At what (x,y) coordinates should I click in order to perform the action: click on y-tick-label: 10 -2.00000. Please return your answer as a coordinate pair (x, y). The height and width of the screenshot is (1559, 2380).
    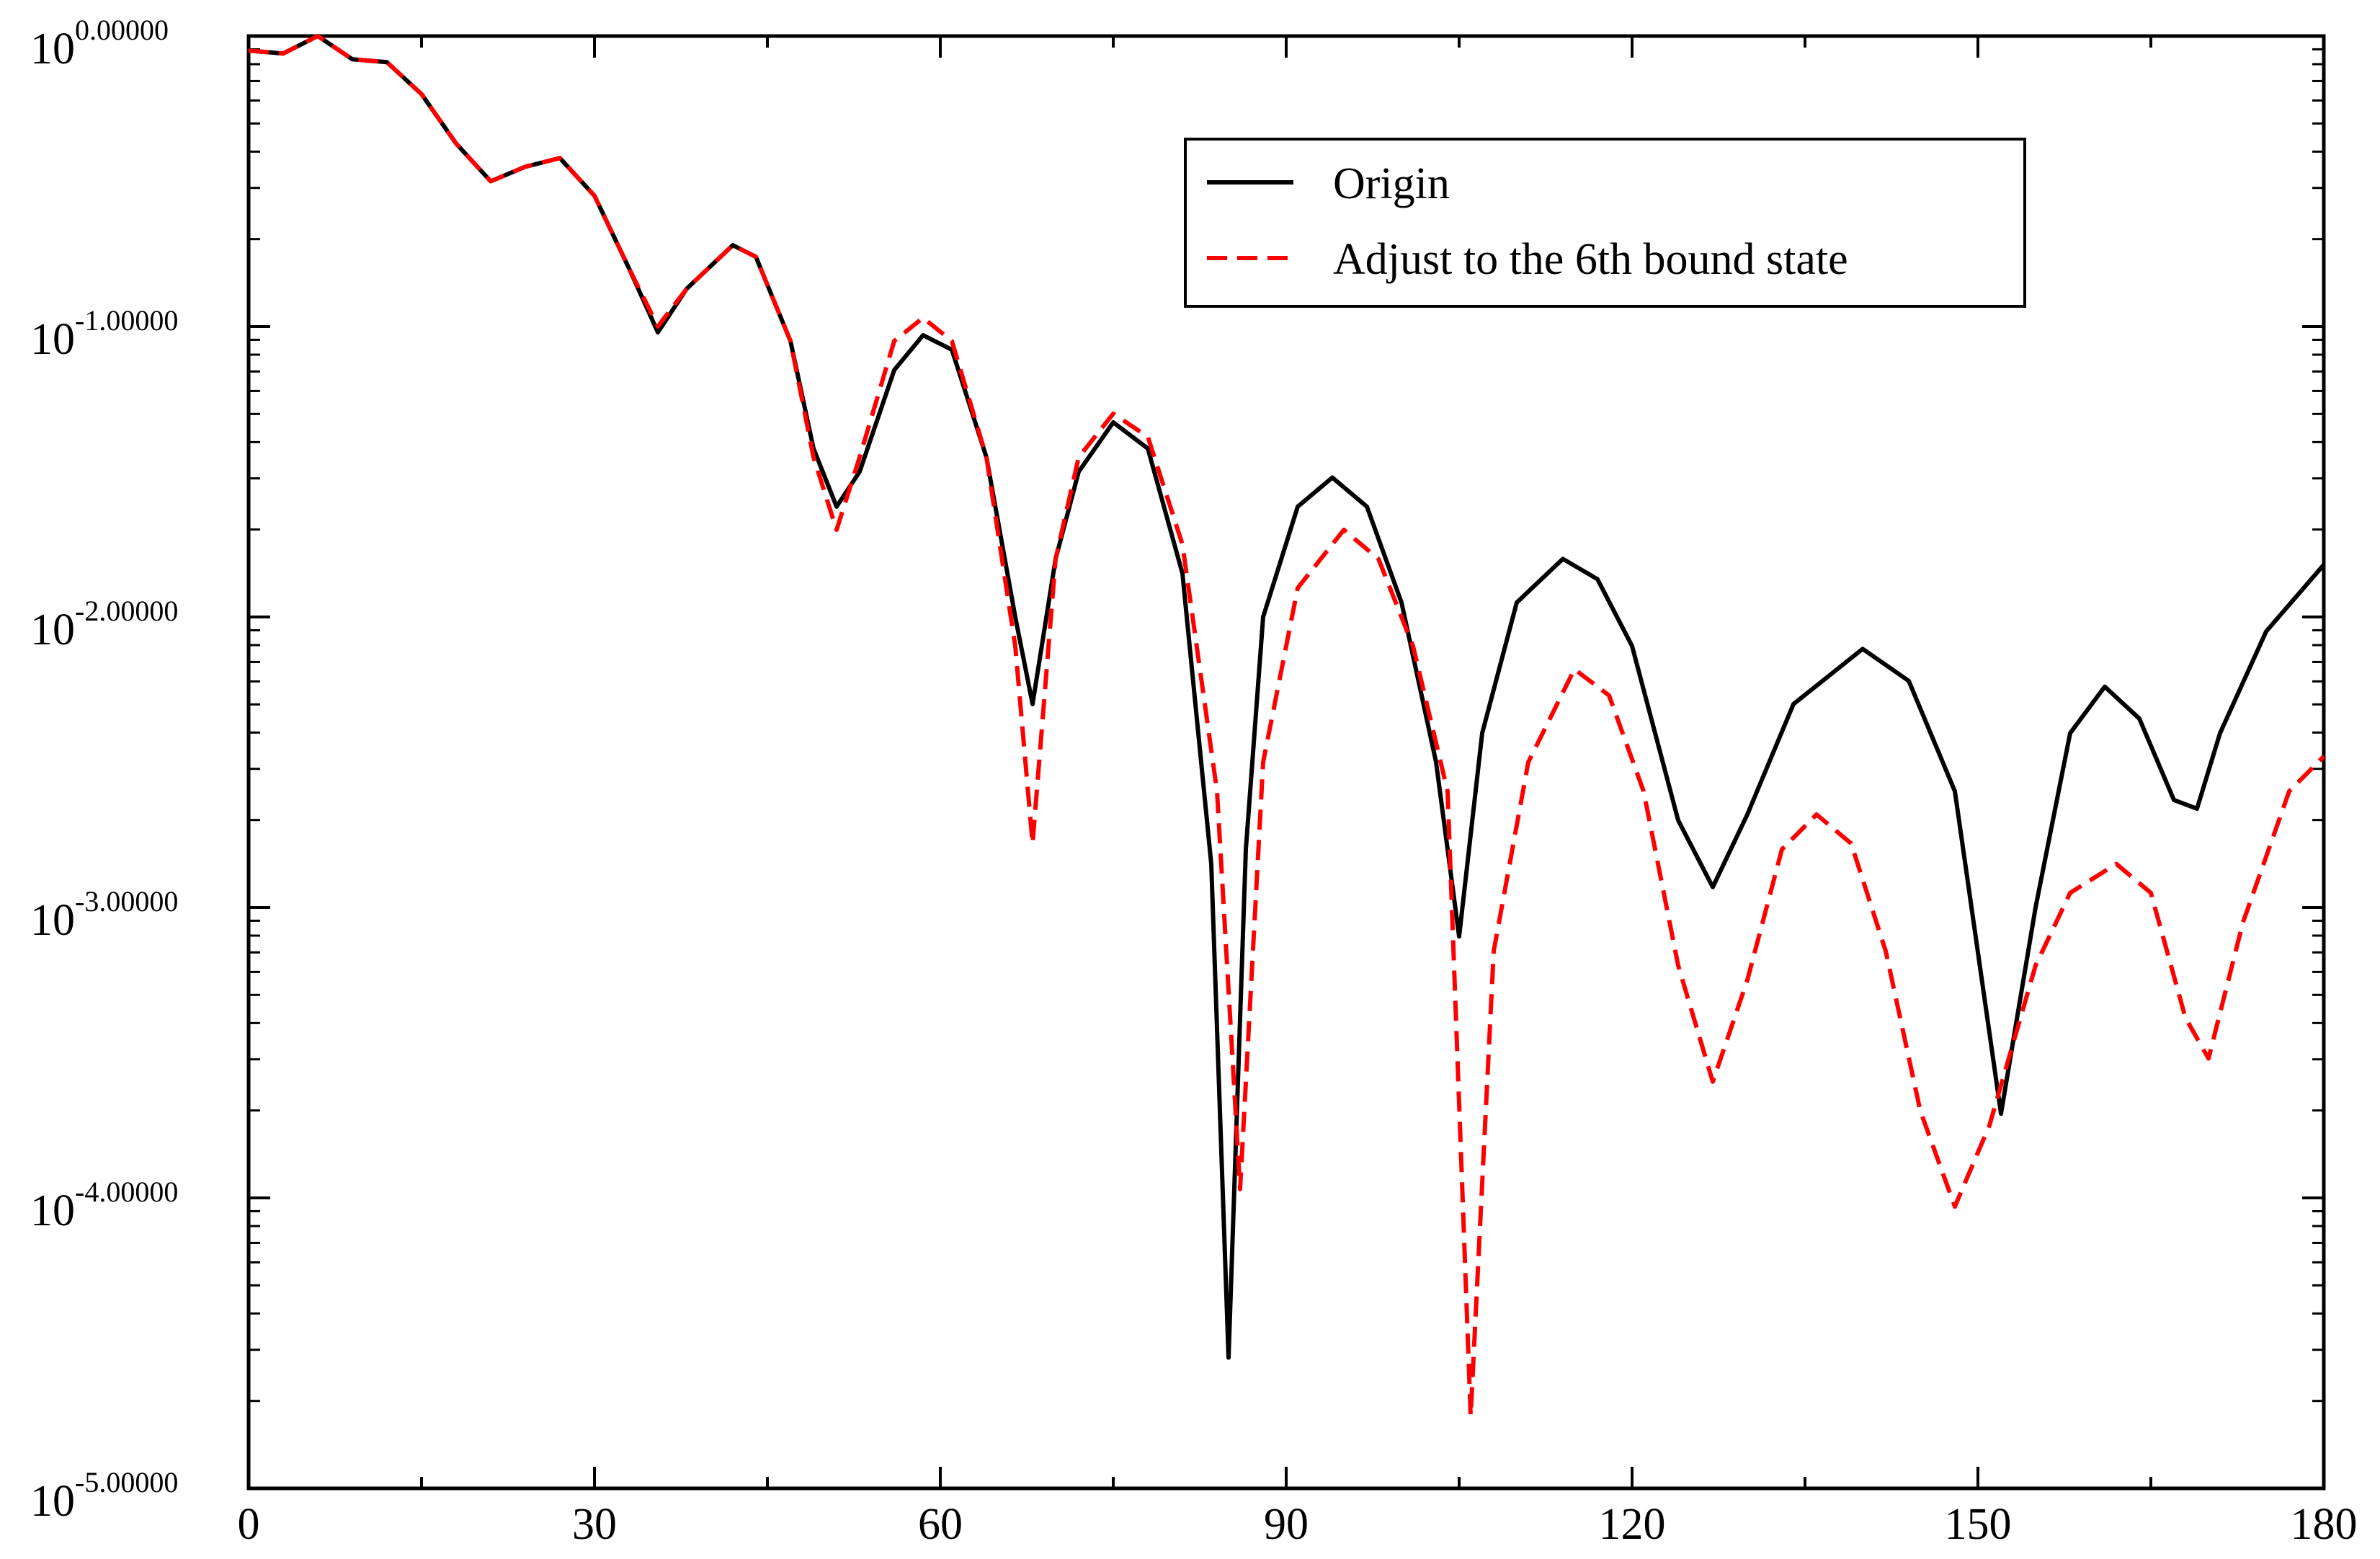
    Looking at the image, I should click on (104, 624).